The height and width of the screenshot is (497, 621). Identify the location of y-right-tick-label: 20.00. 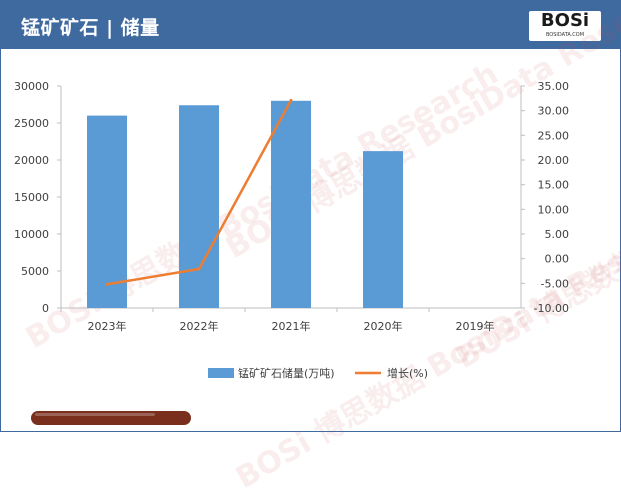
(554, 160).